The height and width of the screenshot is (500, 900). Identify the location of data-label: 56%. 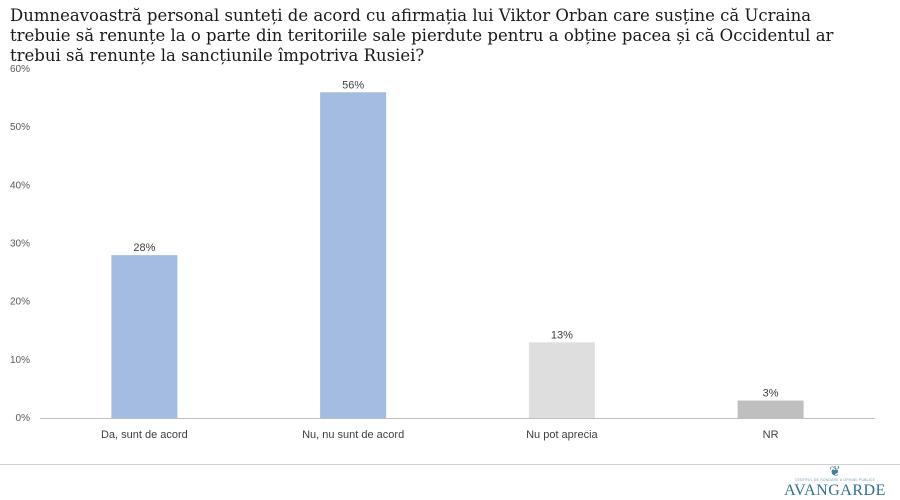
(353, 85).